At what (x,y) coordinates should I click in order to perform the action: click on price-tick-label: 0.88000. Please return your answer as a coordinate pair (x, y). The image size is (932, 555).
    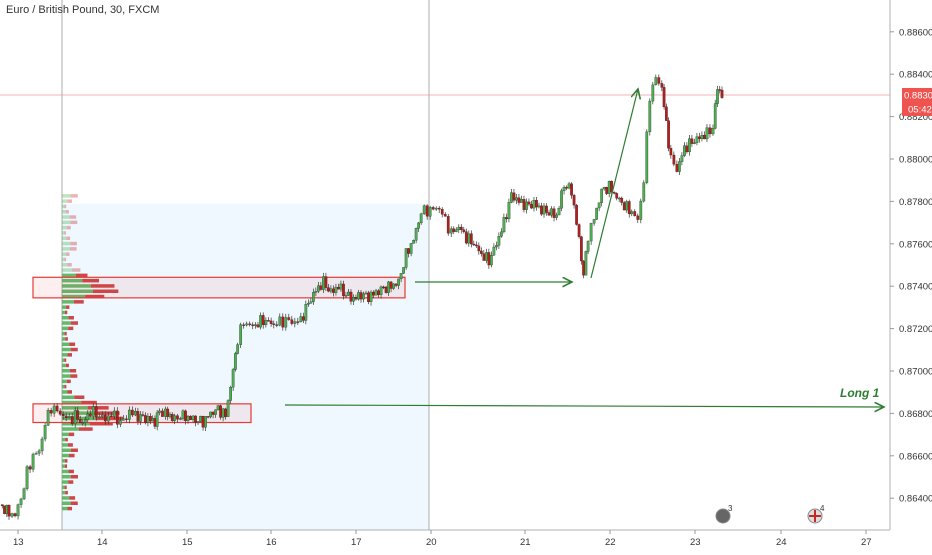
    Looking at the image, I should click on (915, 160).